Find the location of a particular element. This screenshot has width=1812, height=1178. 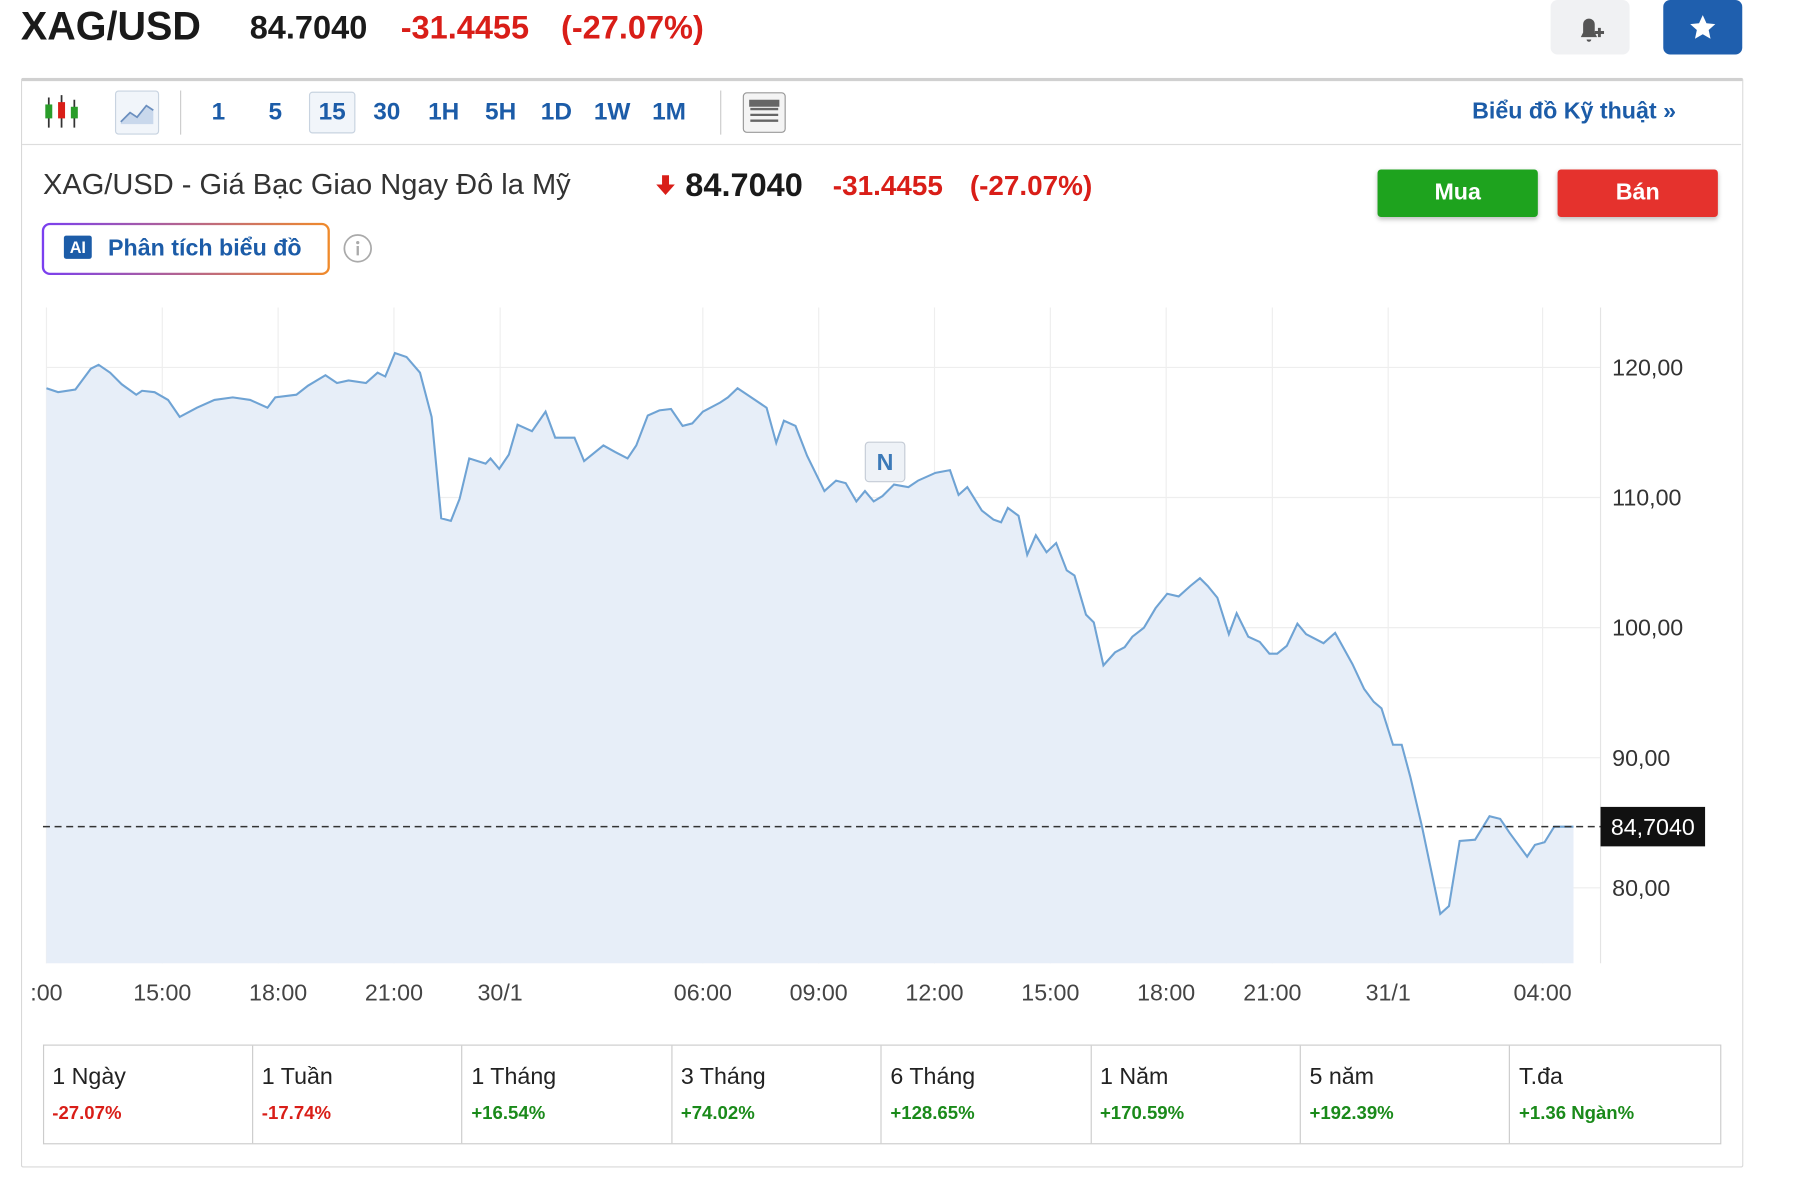

period-change: -17.74% is located at coordinates (296, 1113).